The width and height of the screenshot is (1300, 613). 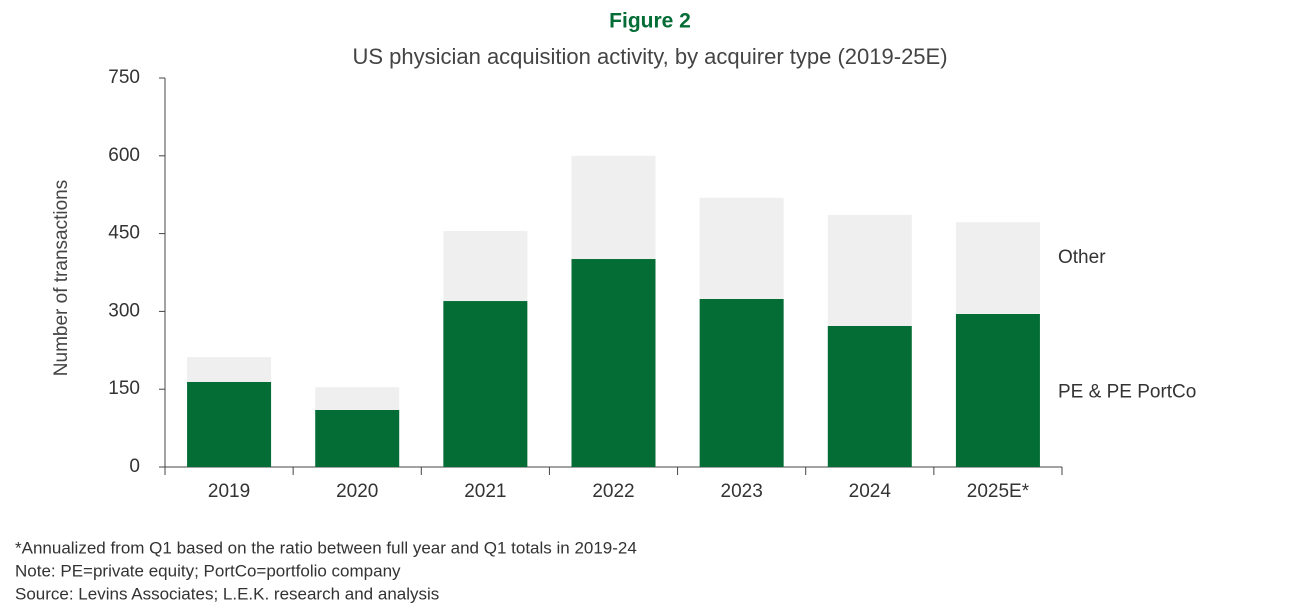 I want to click on legend-label: PE & PE PortCo, so click(x=1127, y=392).